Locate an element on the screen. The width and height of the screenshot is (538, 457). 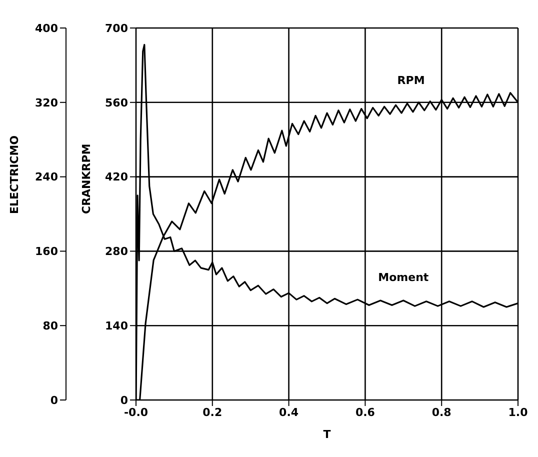
y2-tick-label: 280 is located at coordinates (116, 251).